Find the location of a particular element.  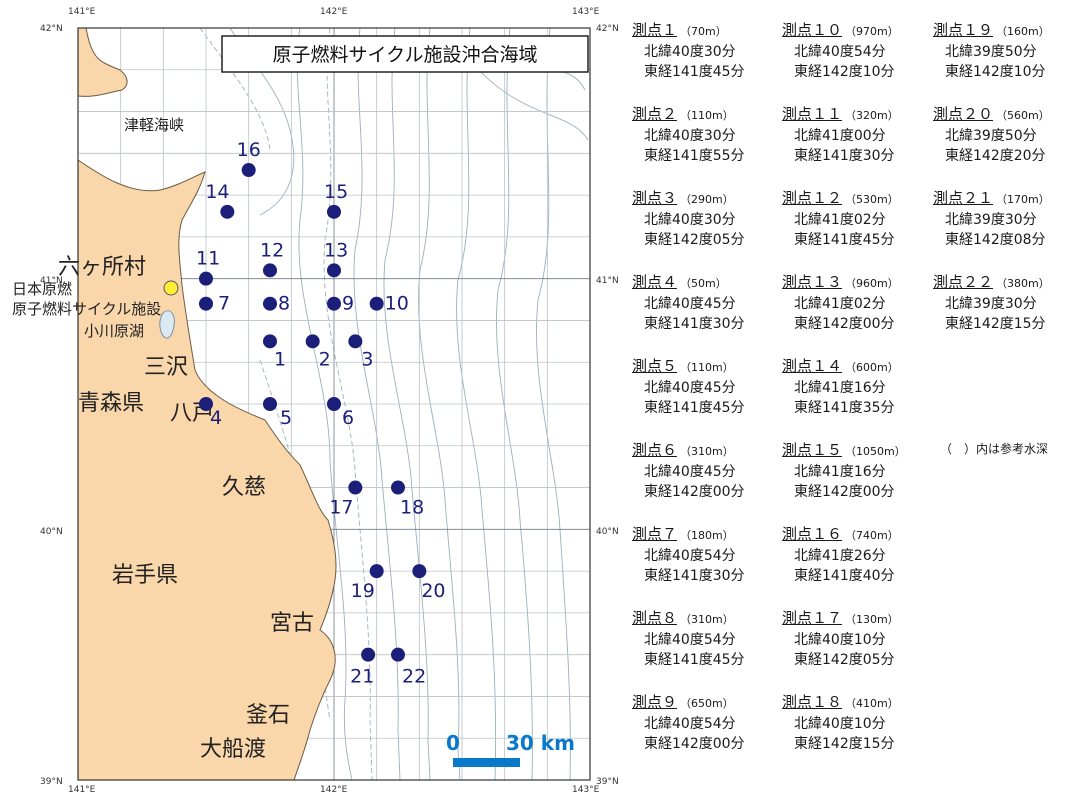

station-header: 測点４ （50m） is located at coordinates (707, 283).